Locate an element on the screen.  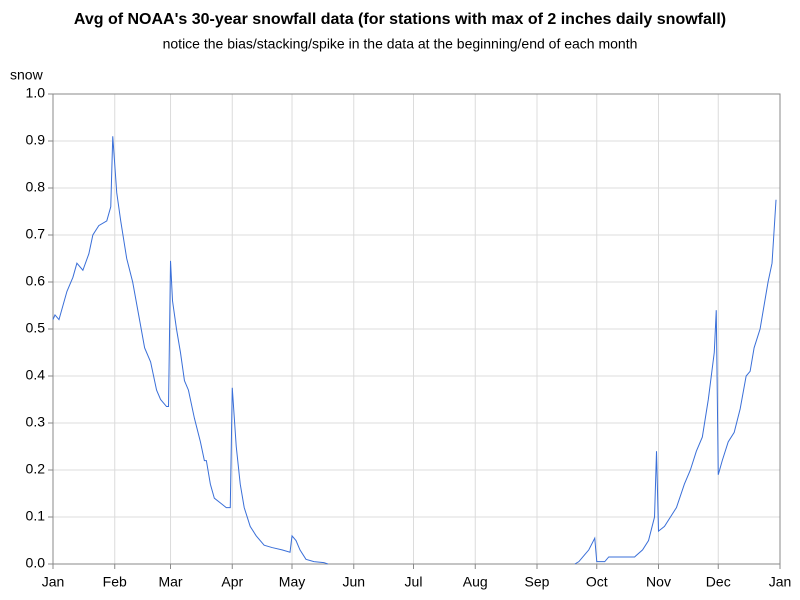
x-tick-label: Jul is located at coordinates (414, 582).